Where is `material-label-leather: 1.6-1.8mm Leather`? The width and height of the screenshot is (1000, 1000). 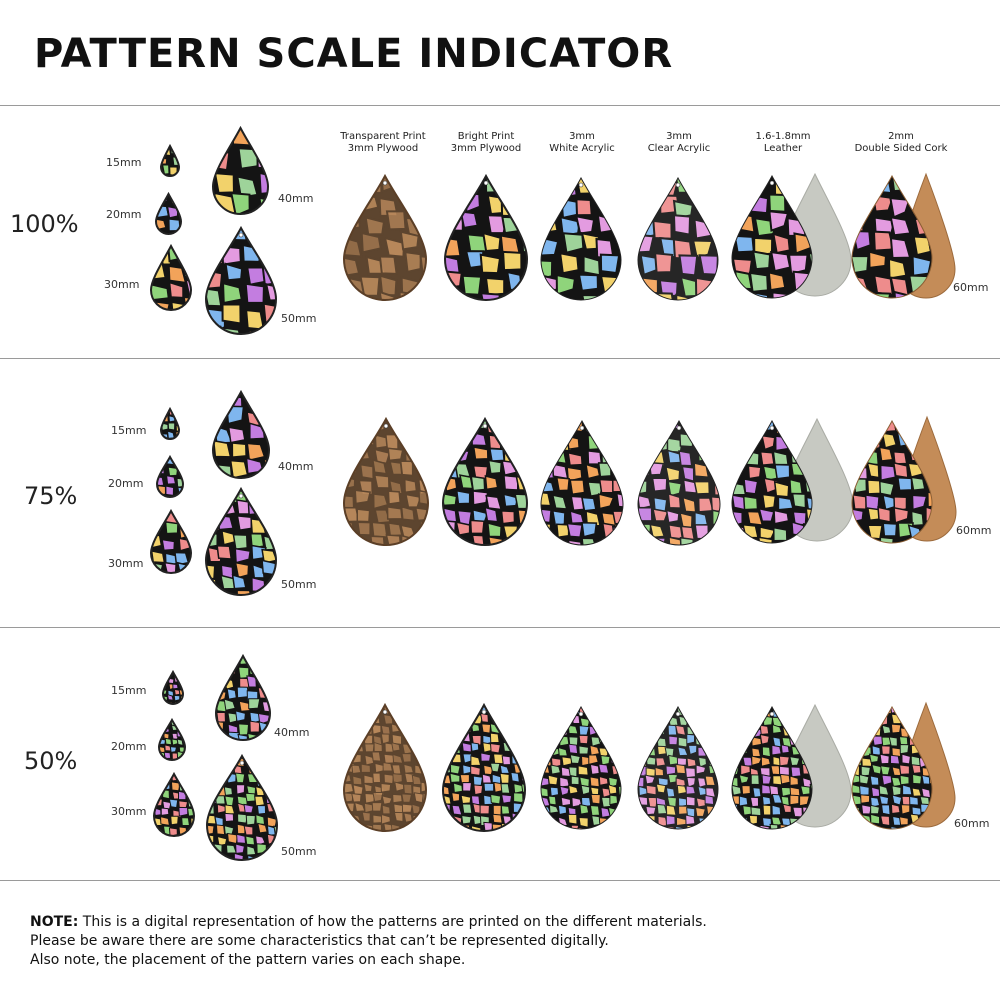 material-label-leather: 1.6-1.8mm Leather is located at coordinates (783, 142).